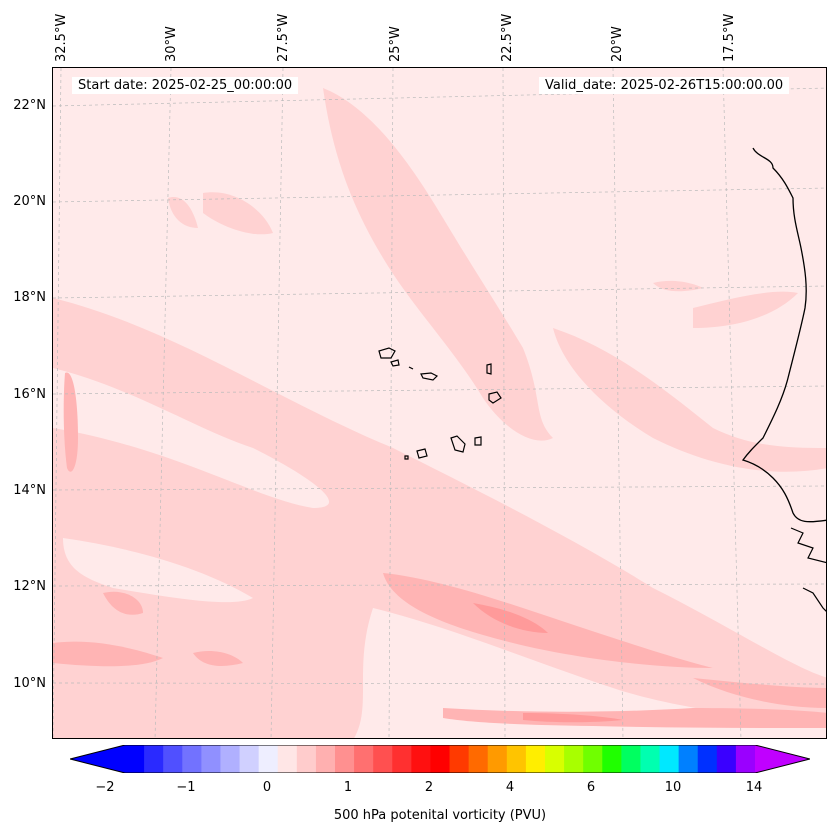 The height and width of the screenshot is (836, 837). I want to click on lon-label: 27.5°W, so click(283, 37).